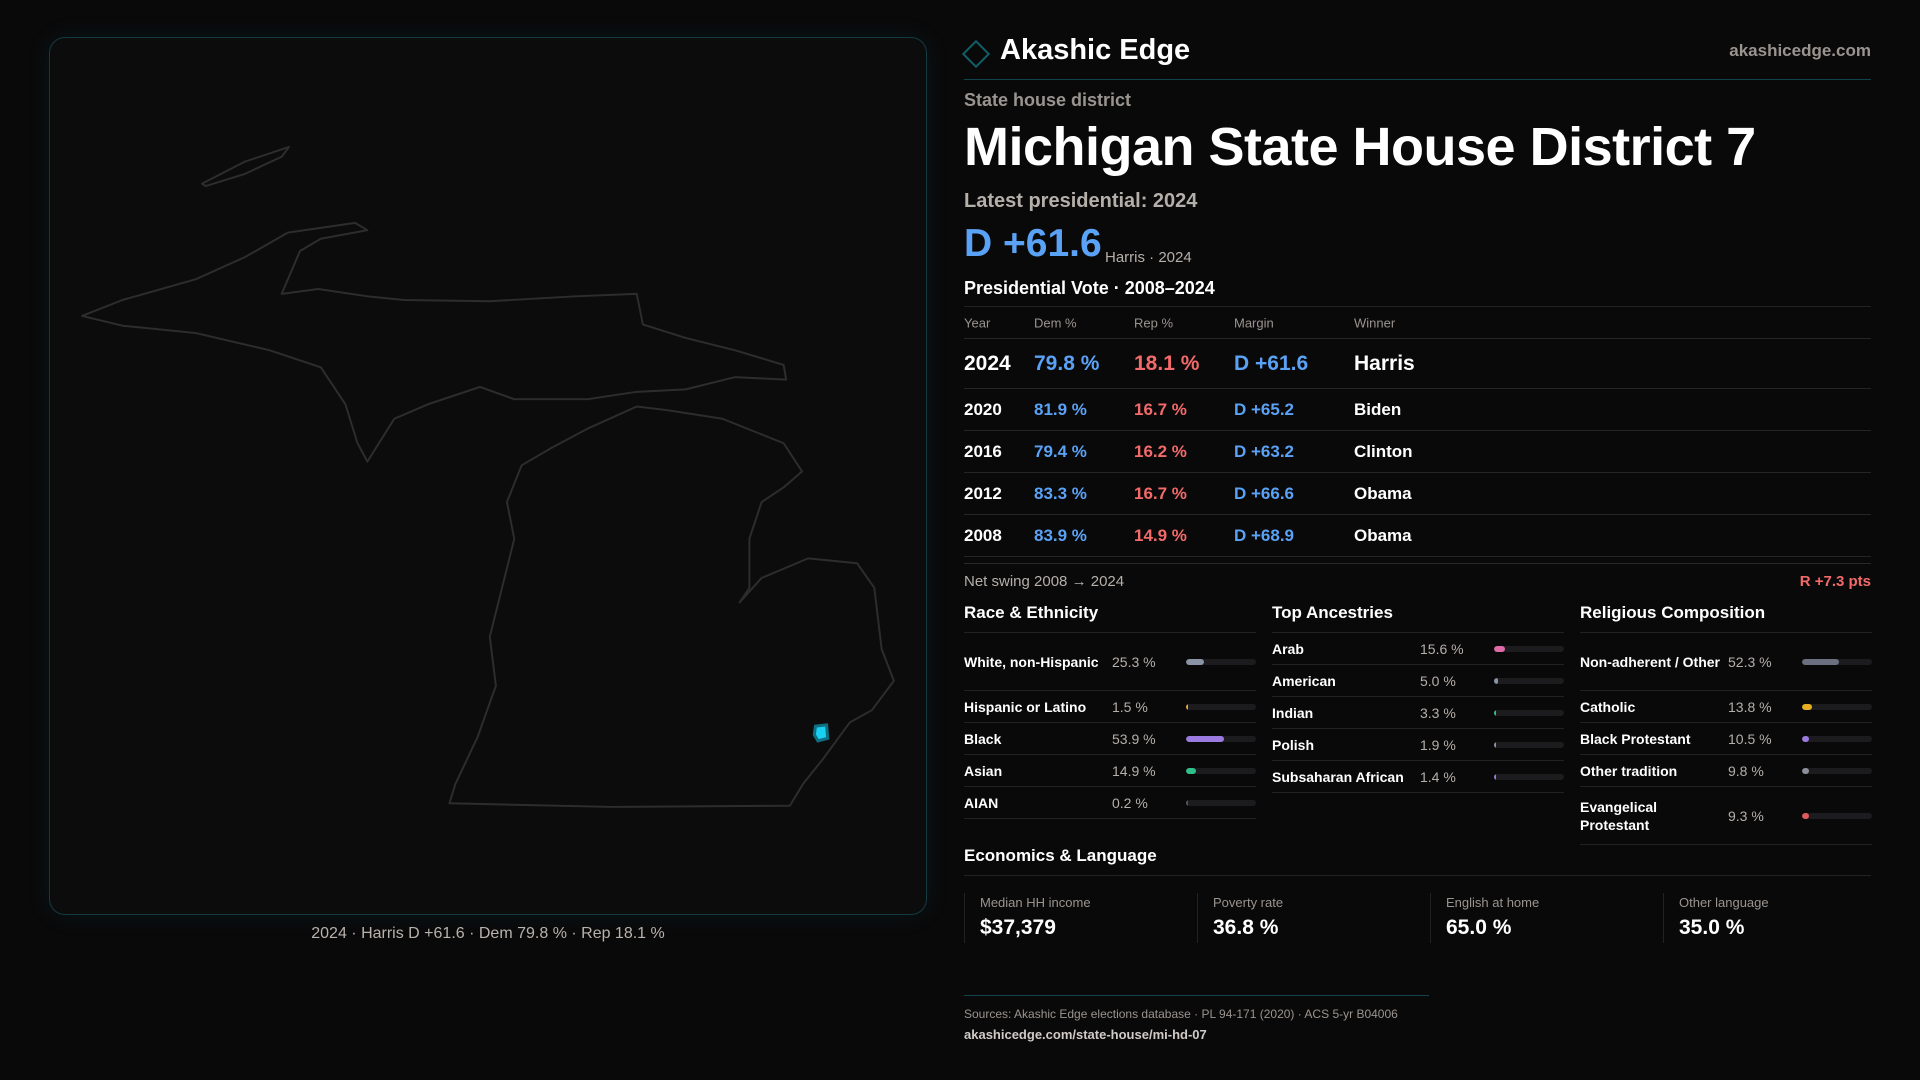 This screenshot has width=1920, height=1080. I want to click on list-item: Black Protestant 10.5 %, so click(1726, 739).